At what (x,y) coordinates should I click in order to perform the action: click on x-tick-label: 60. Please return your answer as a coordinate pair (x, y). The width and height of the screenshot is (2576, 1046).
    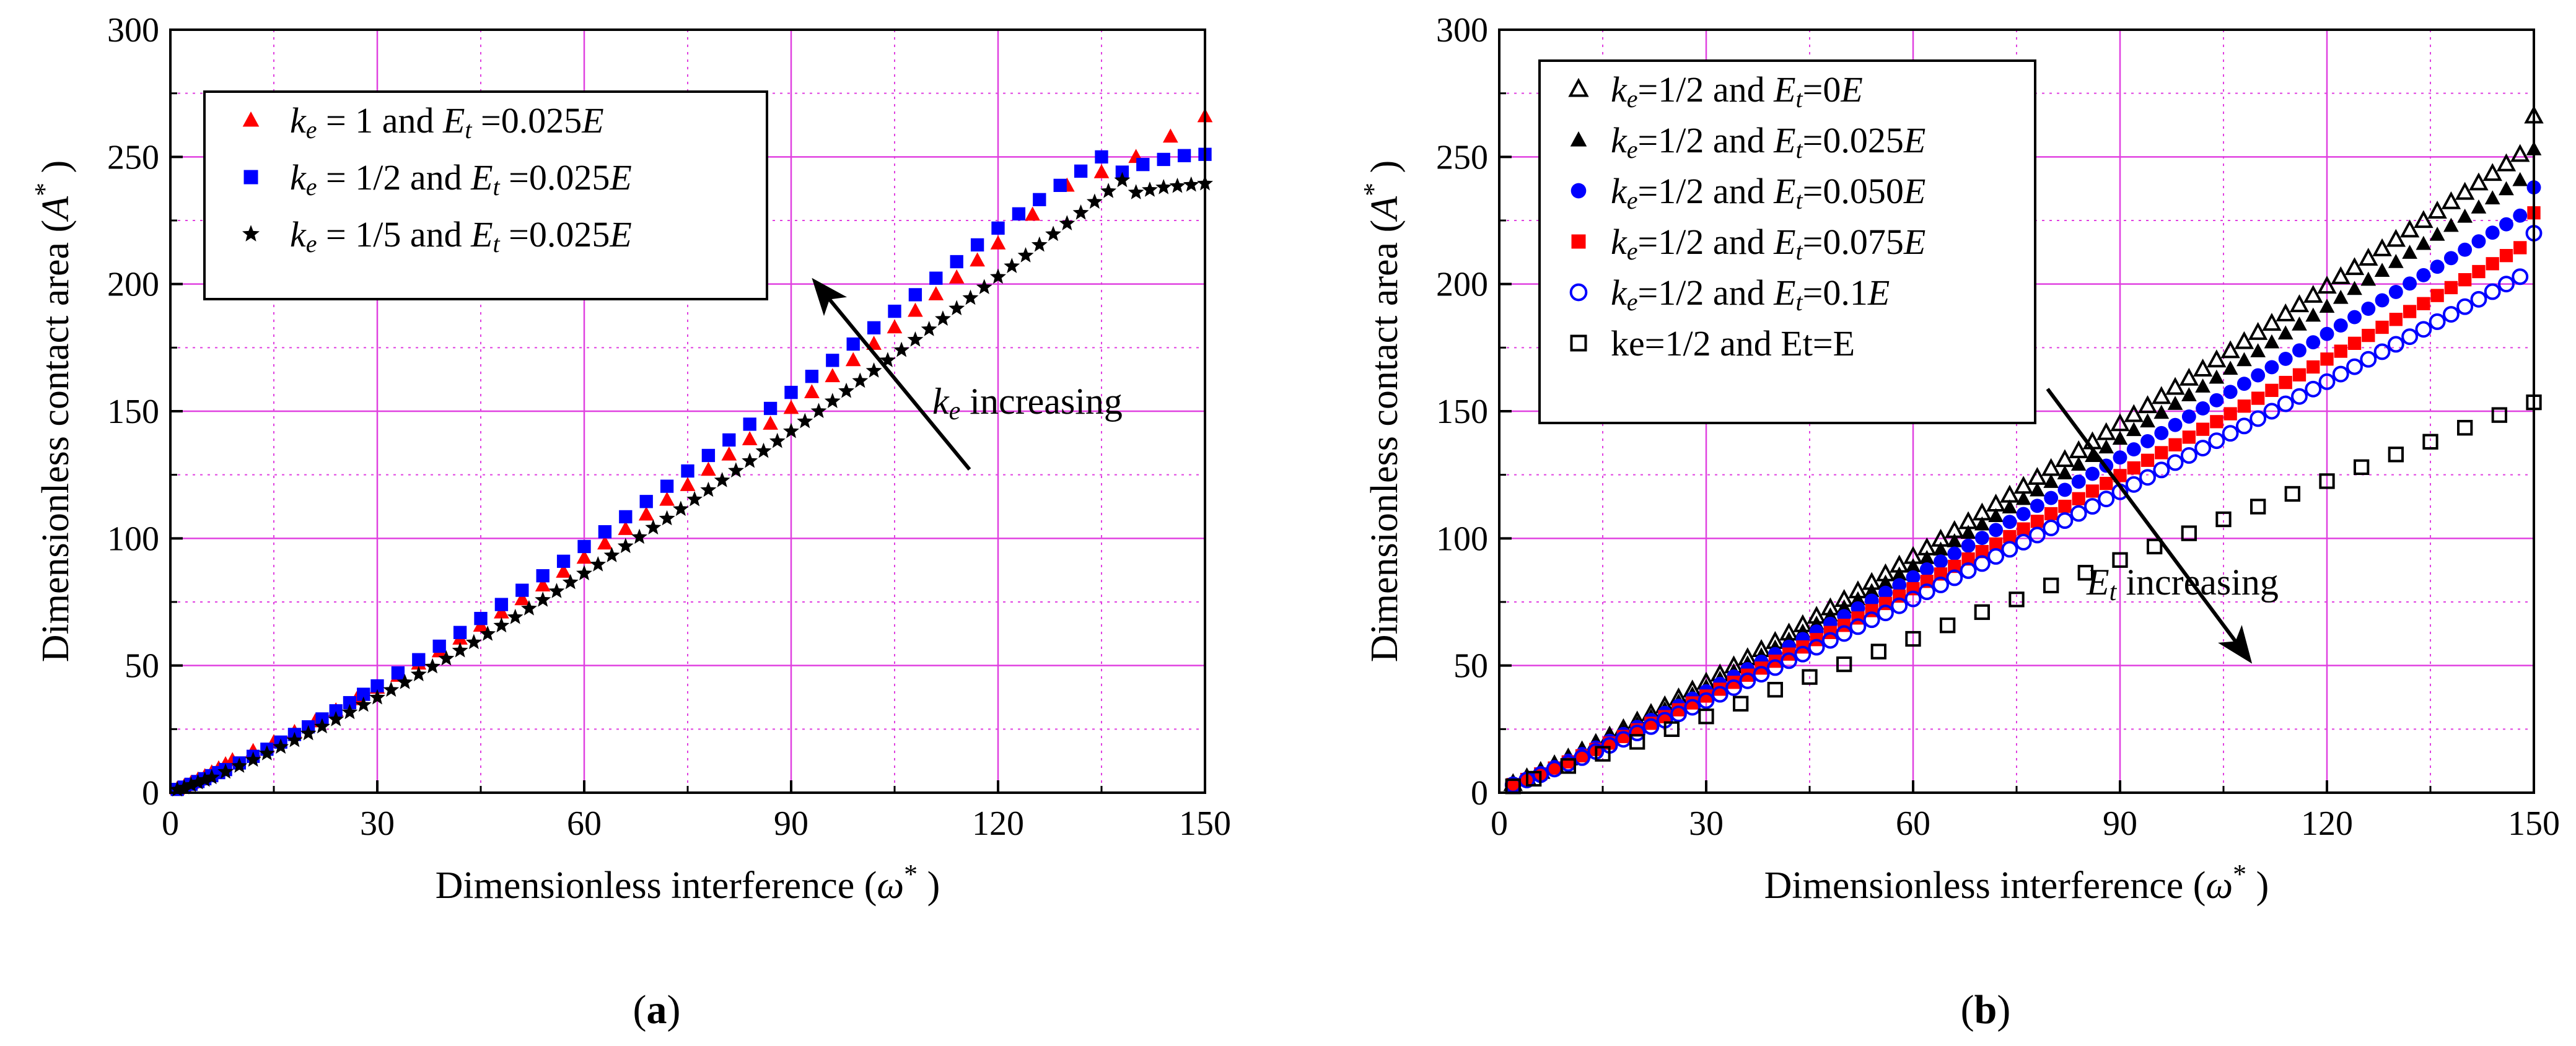
    Looking at the image, I should click on (584, 823).